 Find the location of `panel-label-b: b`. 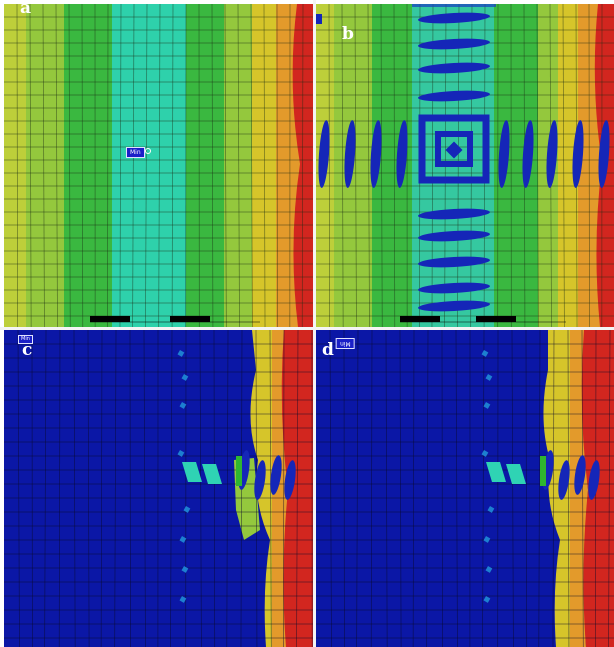

panel-label-b: b is located at coordinates (348, 34).